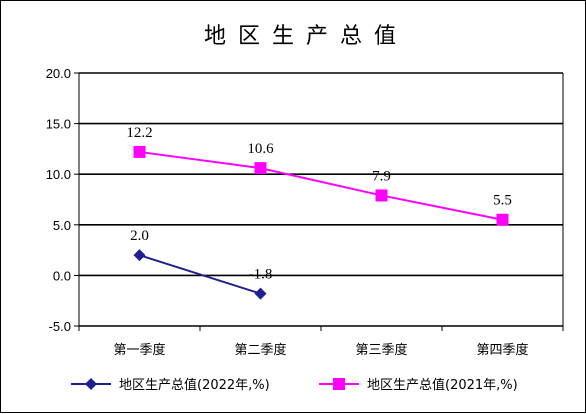 This screenshot has width=586, height=414. What do you see at coordinates (62, 225) in the screenshot?
I see `y-tick-label: 5.0` at bounding box center [62, 225].